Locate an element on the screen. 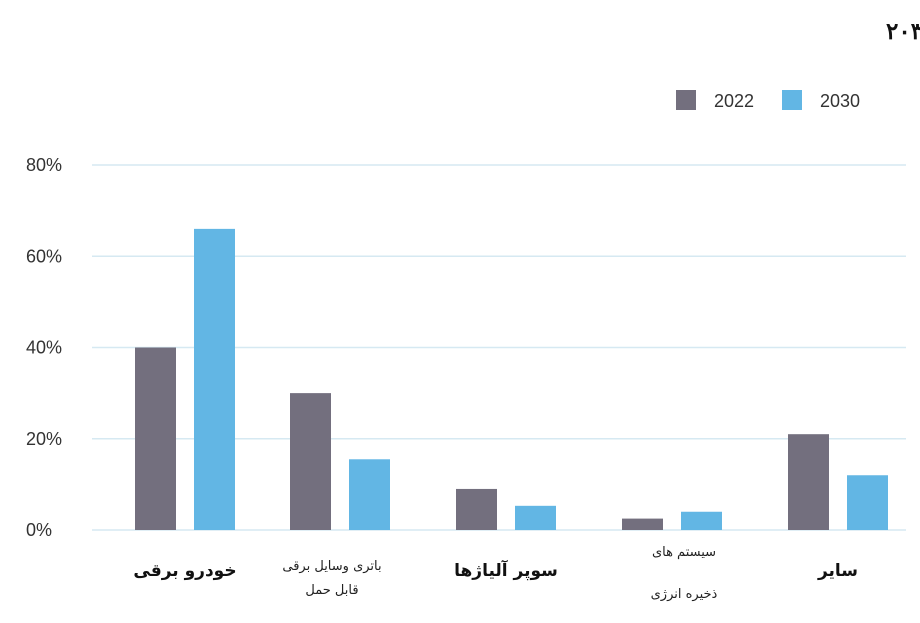  category-label-line: باتری وسایل برقی is located at coordinates (331, 566).